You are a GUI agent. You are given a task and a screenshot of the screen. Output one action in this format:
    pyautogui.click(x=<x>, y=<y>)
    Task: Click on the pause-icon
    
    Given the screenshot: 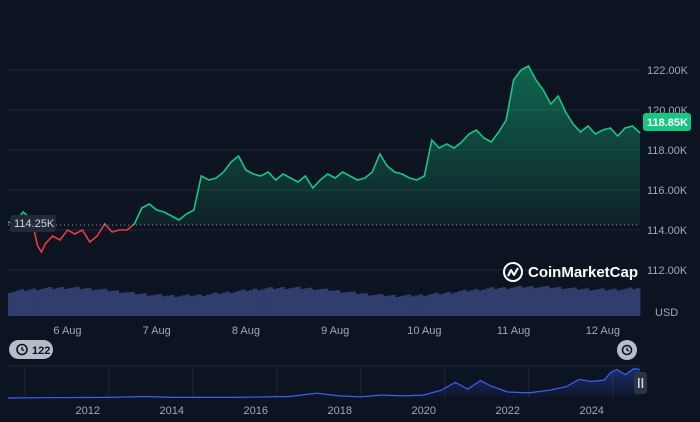 What is the action you would take?
    pyautogui.click(x=641, y=383)
    